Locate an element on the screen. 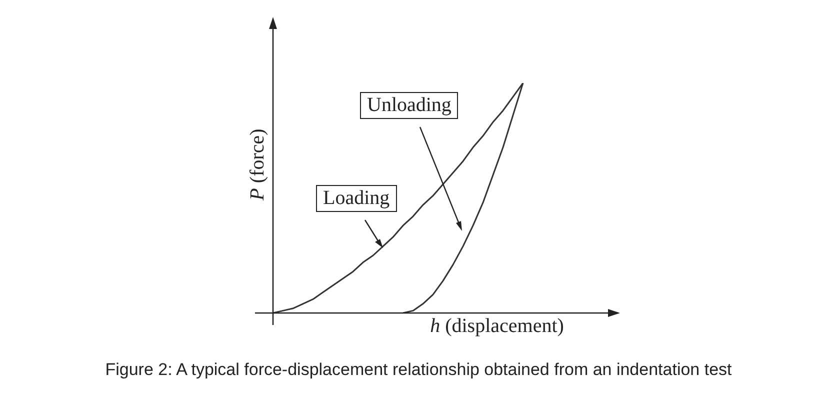 The image size is (837, 395). caption: Figure 2: A typical force-displacement relationship obtained from an indentation test is located at coordinates (418, 370).